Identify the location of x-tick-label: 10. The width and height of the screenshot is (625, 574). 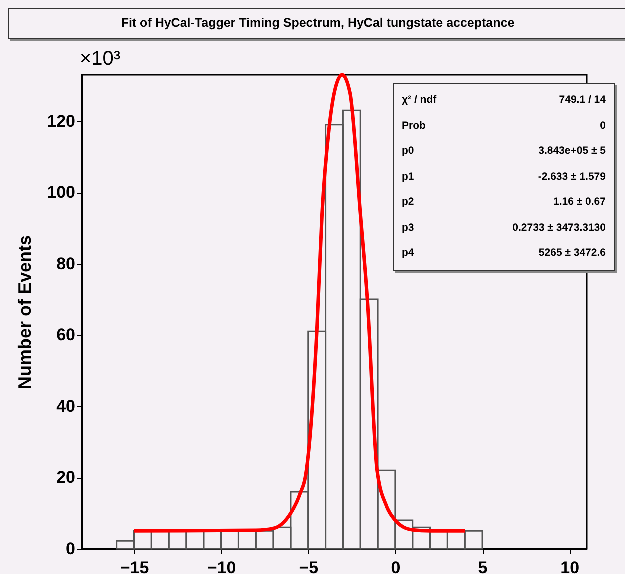
(570, 566).